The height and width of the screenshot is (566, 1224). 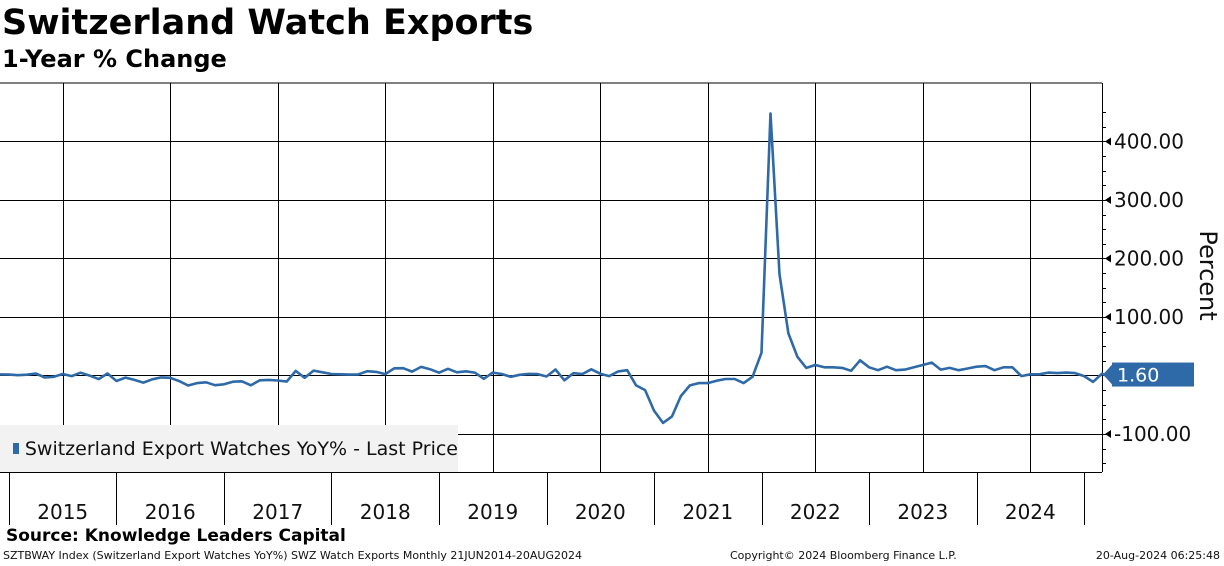 I want to click on source-label: Source: Knowledge Leaders Capital, so click(x=176, y=536).